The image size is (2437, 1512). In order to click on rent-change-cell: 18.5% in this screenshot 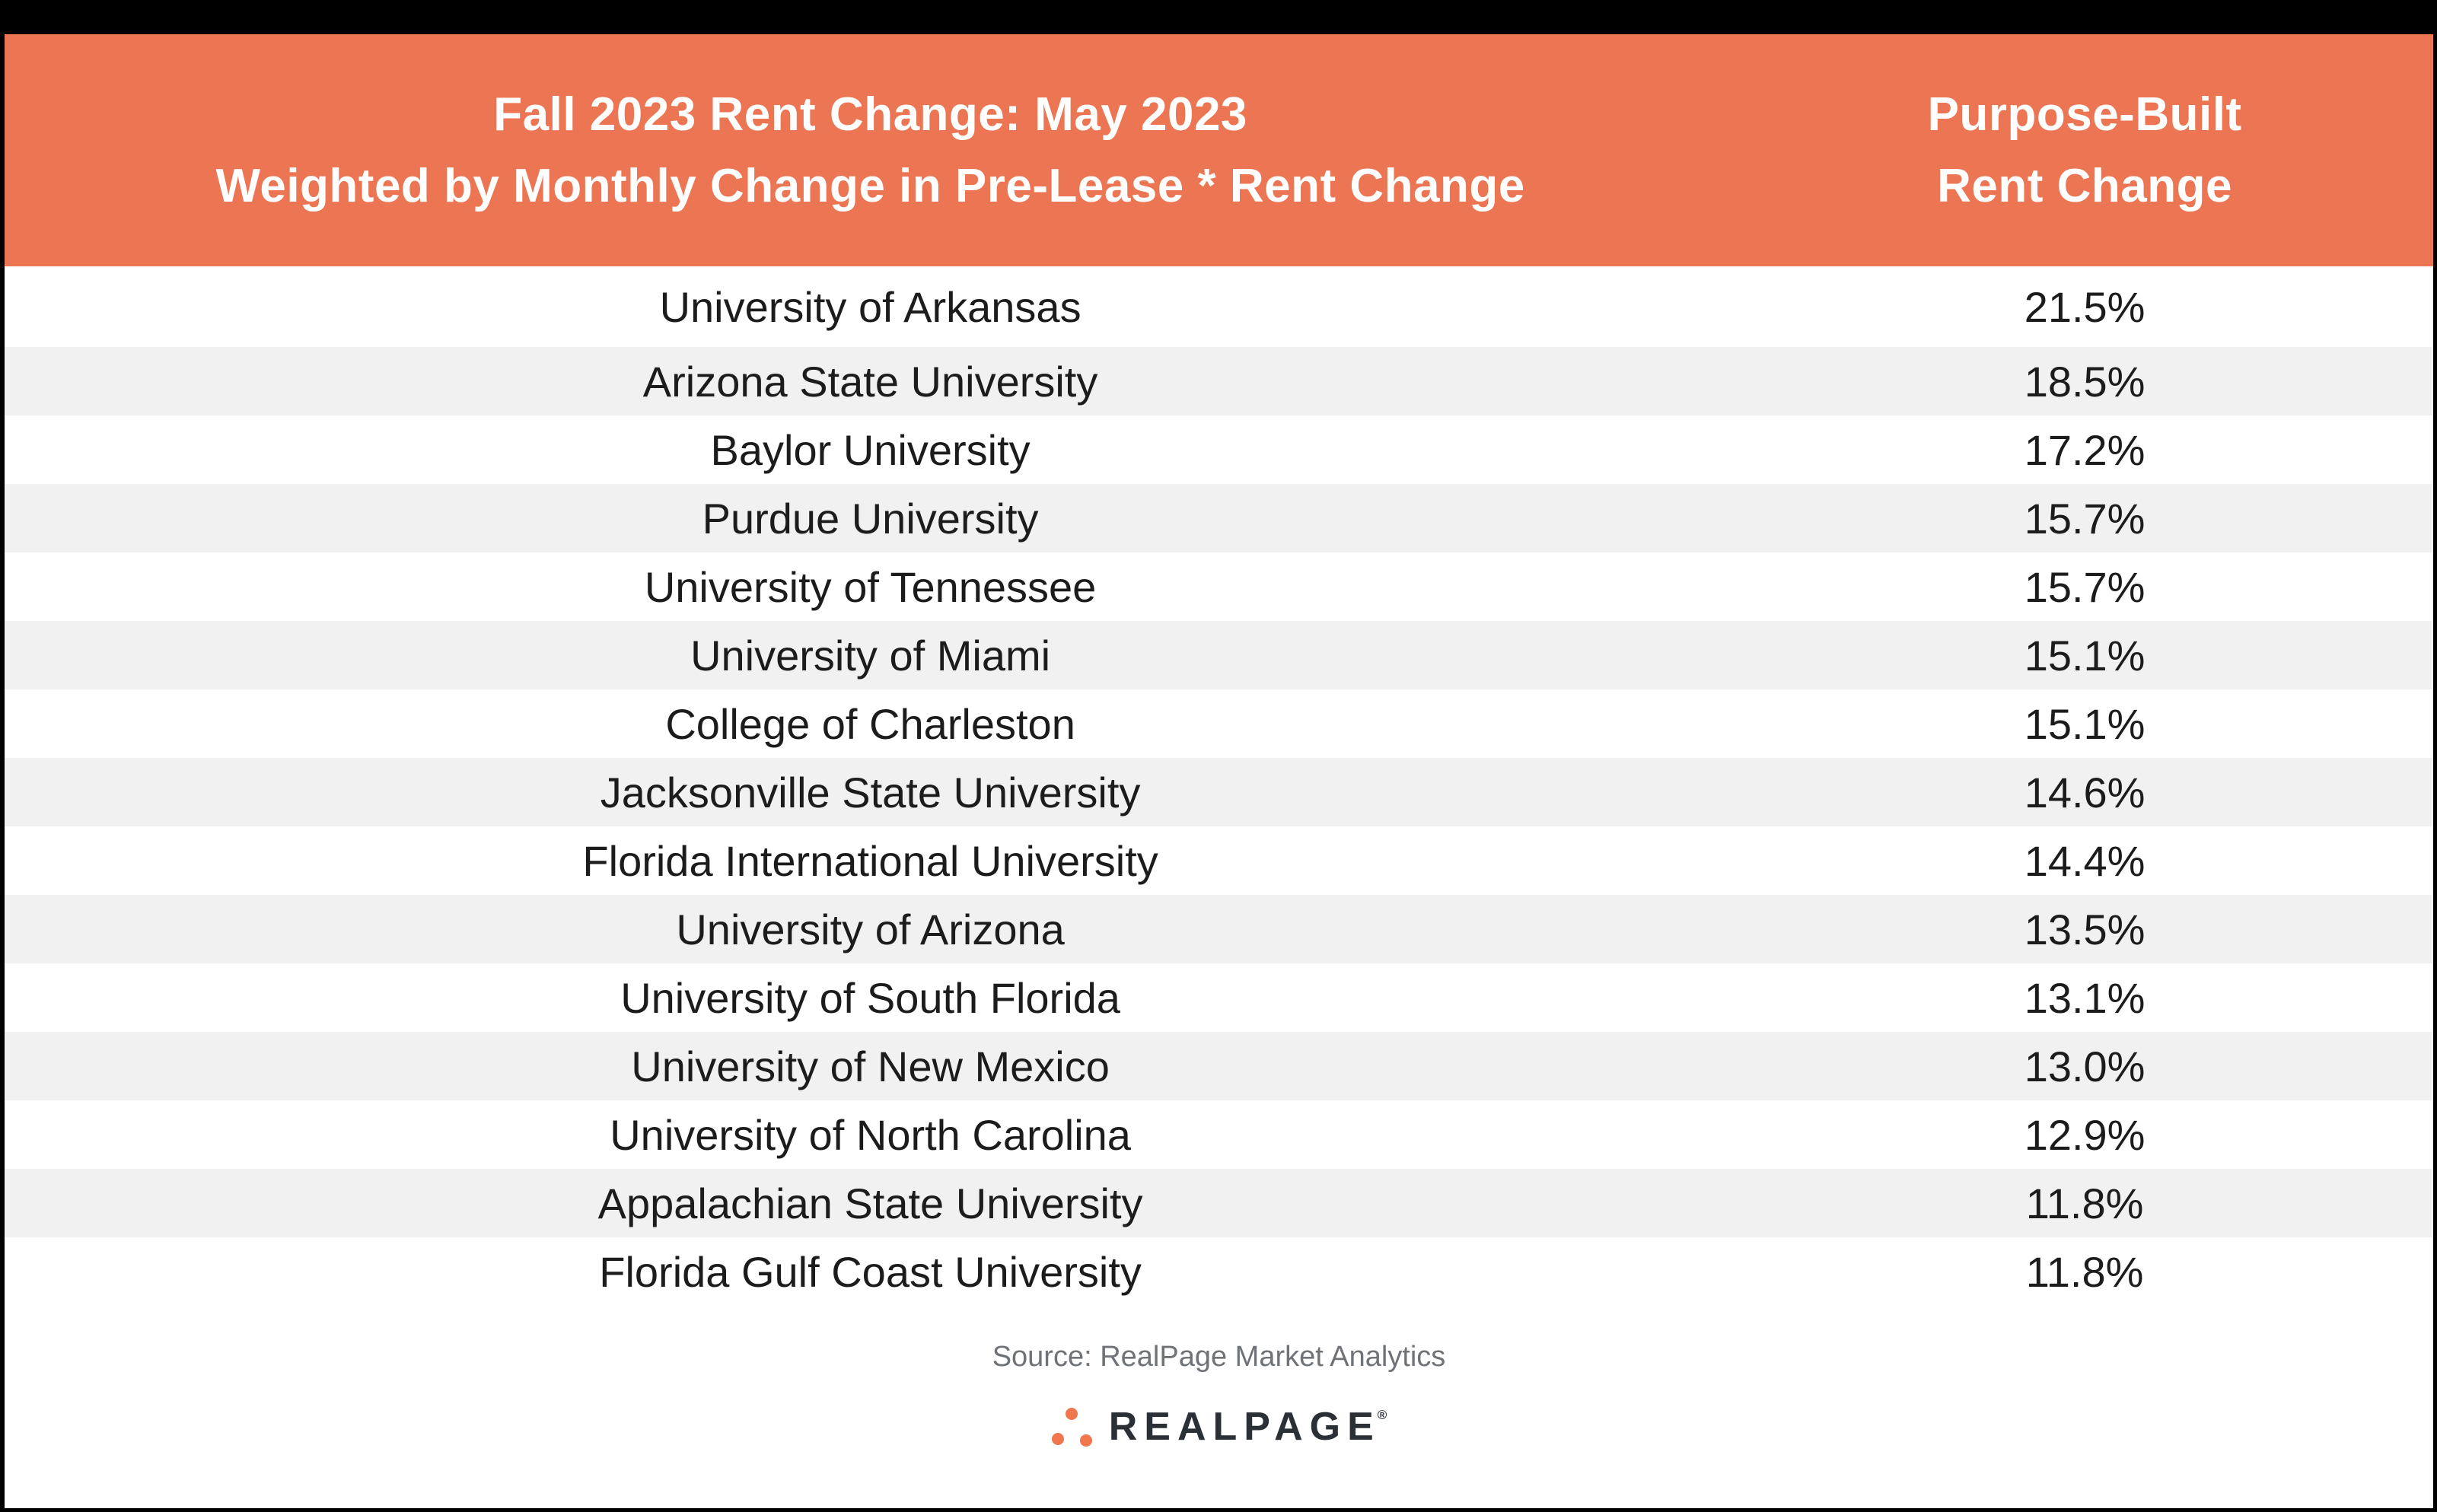, I will do `click(2085, 381)`.